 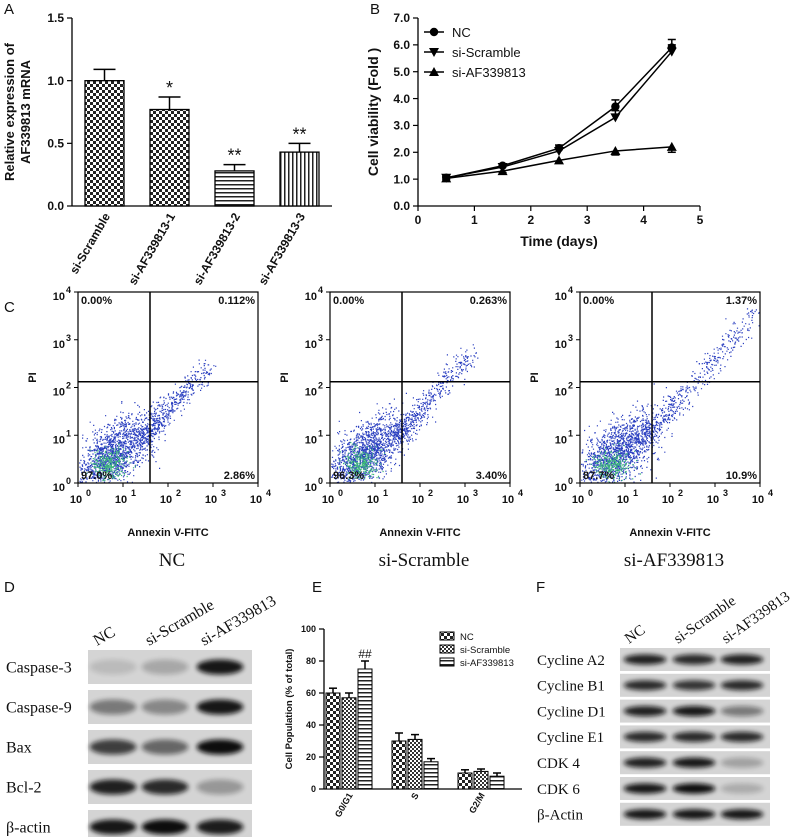 What do you see at coordinates (401, 99) in the screenshot?
I see `y-tick-label: 4.0` at bounding box center [401, 99].